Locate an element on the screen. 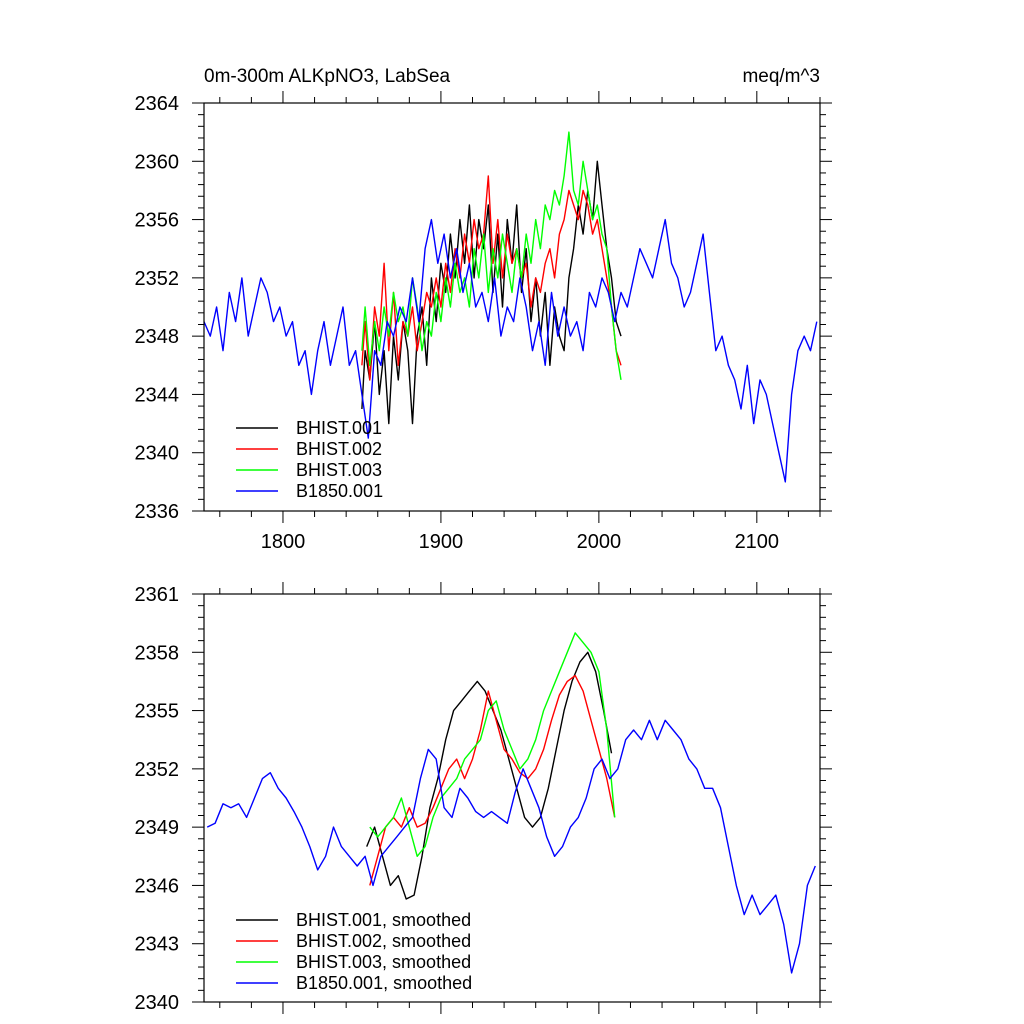 This screenshot has width=1024, height=1024. y-tick-label: 2348 is located at coordinates (157, 337).